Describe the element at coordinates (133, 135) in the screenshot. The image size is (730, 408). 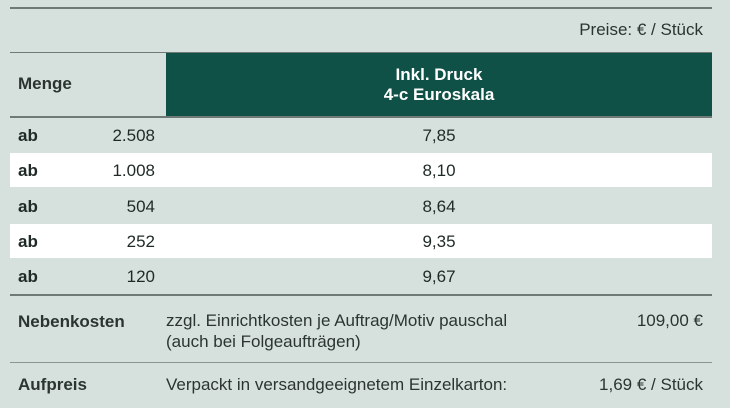
I see `row-quantity: 2.508` at that location.